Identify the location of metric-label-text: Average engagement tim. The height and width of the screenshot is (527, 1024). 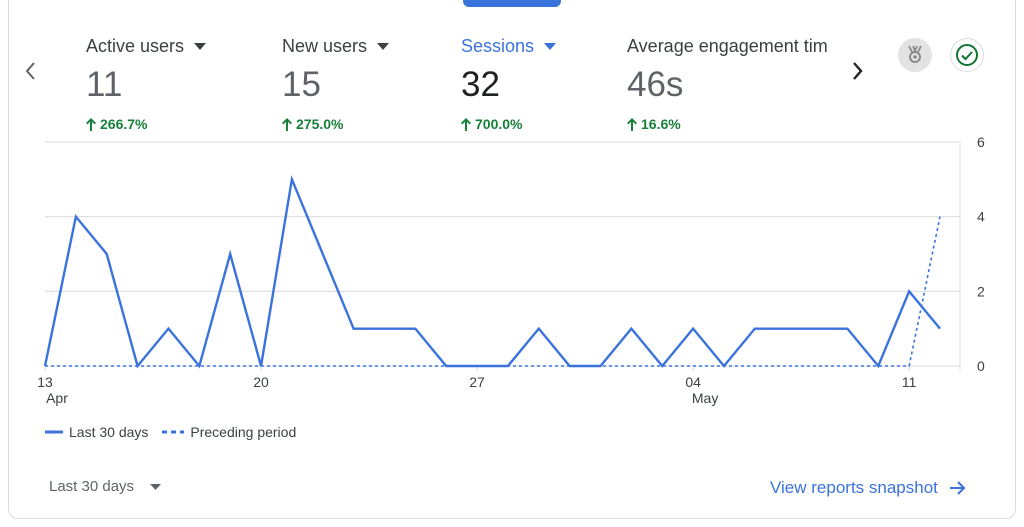
(727, 46).